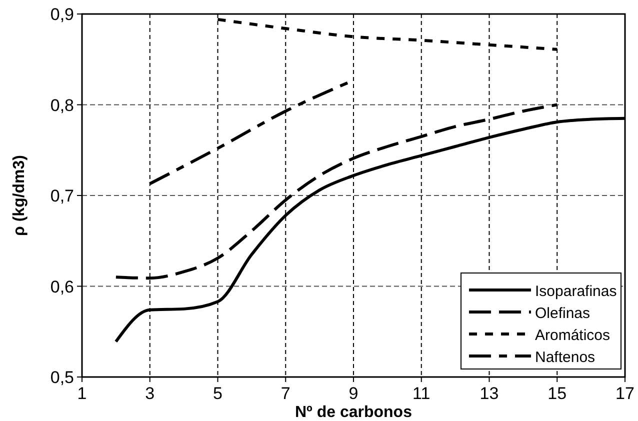 This screenshot has width=638, height=421. What do you see at coordinates (285, 393) in the screenshot?
I see `x-tick-label: 7` at bounding box center [285, 393].